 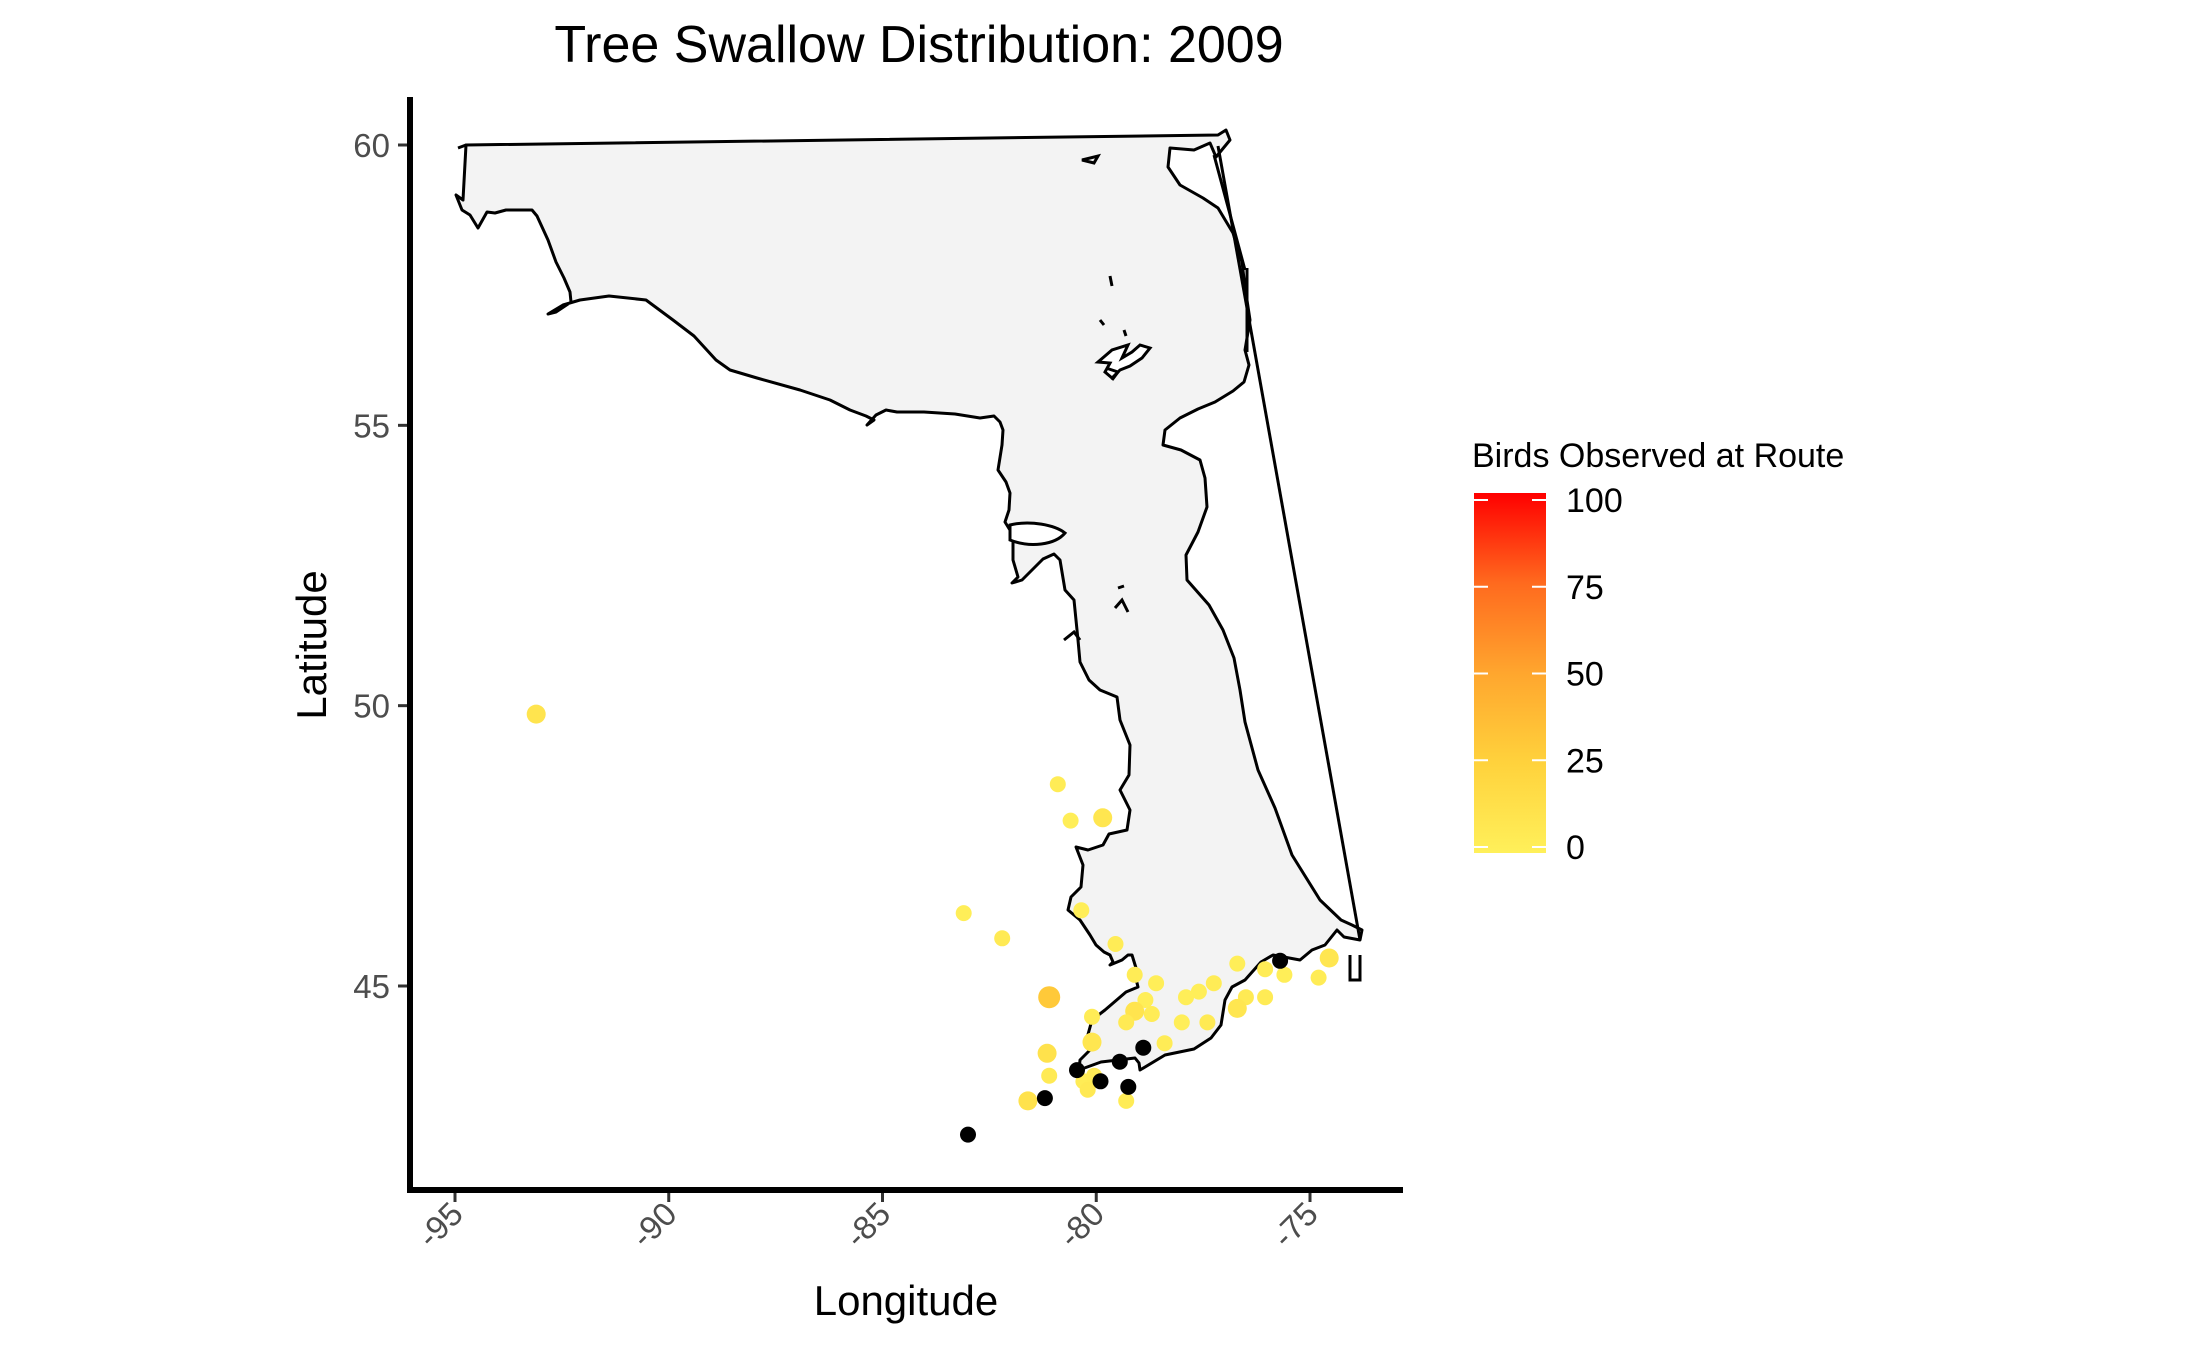 What do you see at coordinates (1585, 588) in the screenshot?
I see `legend-tick-label: 75` at bounding box center [1585, 588].